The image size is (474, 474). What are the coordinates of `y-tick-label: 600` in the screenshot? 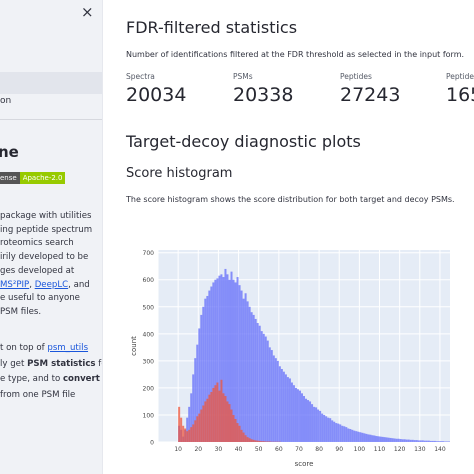 It's located at (149, 280).